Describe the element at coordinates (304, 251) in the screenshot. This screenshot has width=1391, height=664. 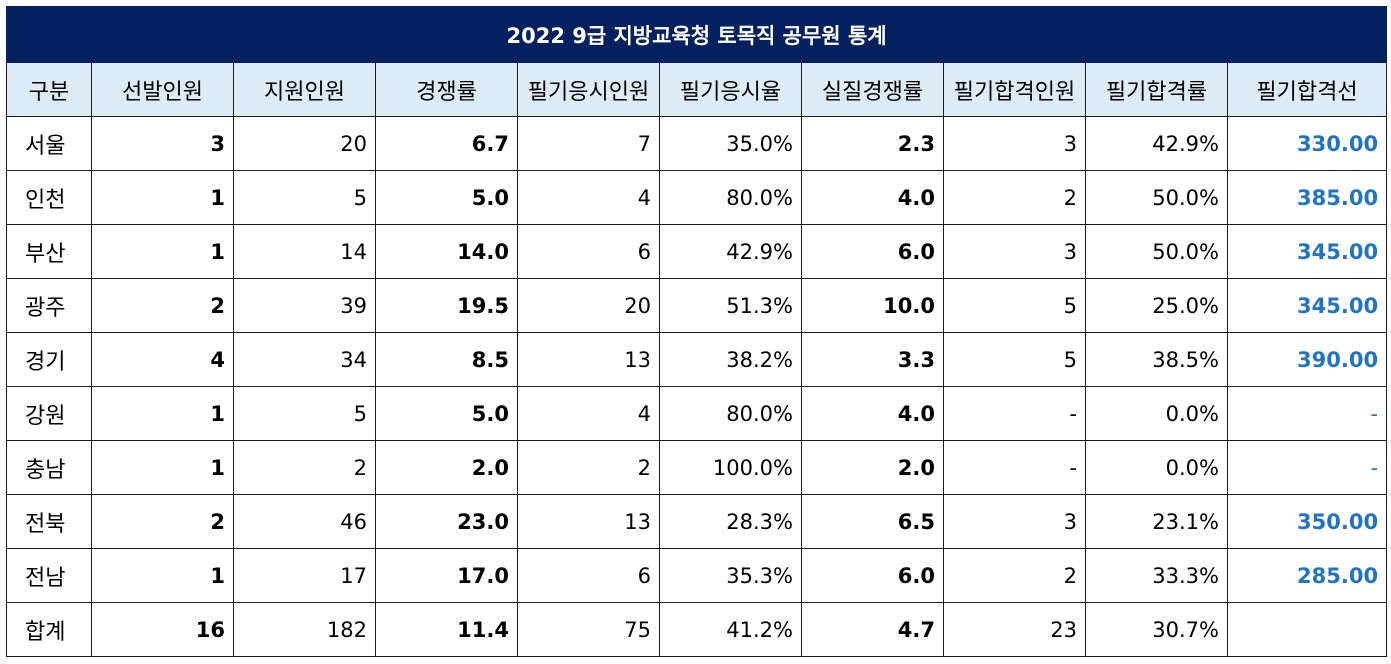
I see `cell-applicants: 14` at that location.